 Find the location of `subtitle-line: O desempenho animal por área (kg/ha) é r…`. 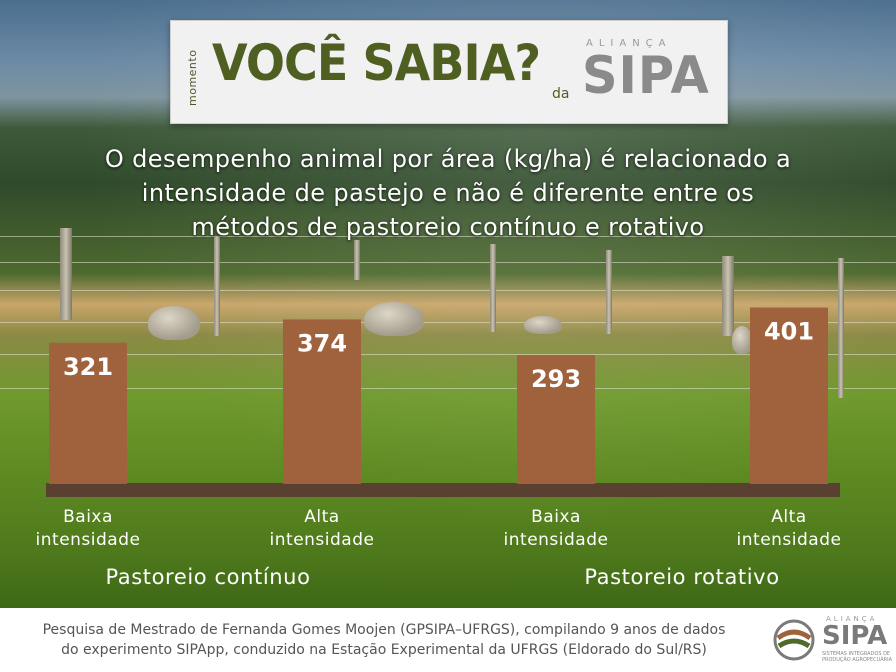

subtitle-line: O desempenho animal por área (kg/ha) é r… is located at coordinates (448, 159).